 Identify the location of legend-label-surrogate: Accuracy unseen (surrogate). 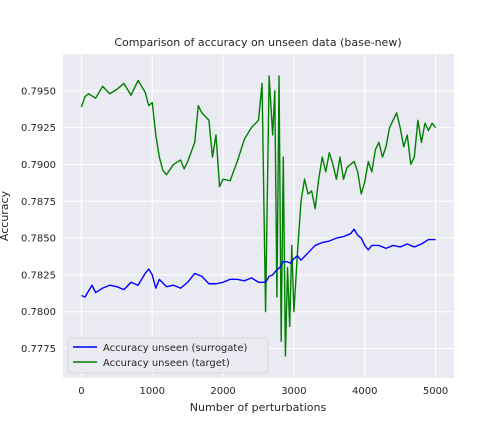
(175, 348).